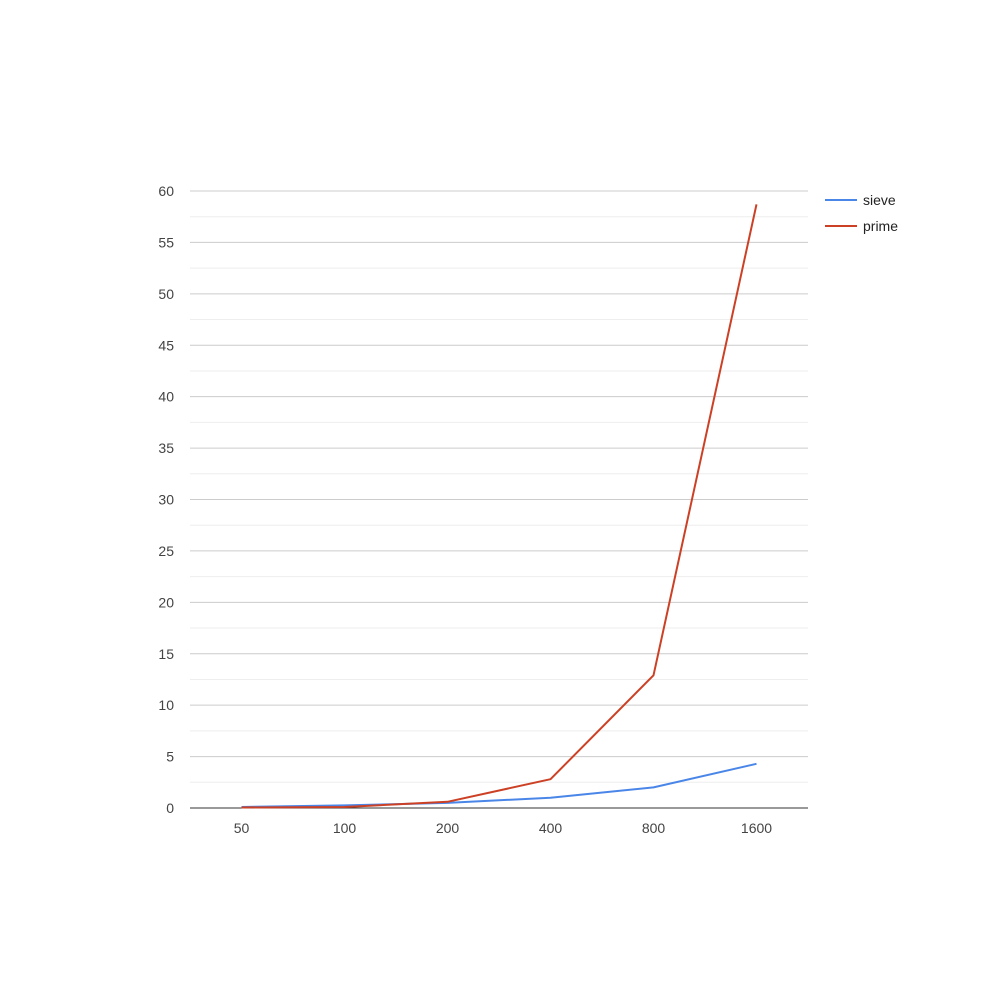 The height and width of the screenshot is (1005, 1000). I want to click on y-tick-label: 5, so click(170, 757).